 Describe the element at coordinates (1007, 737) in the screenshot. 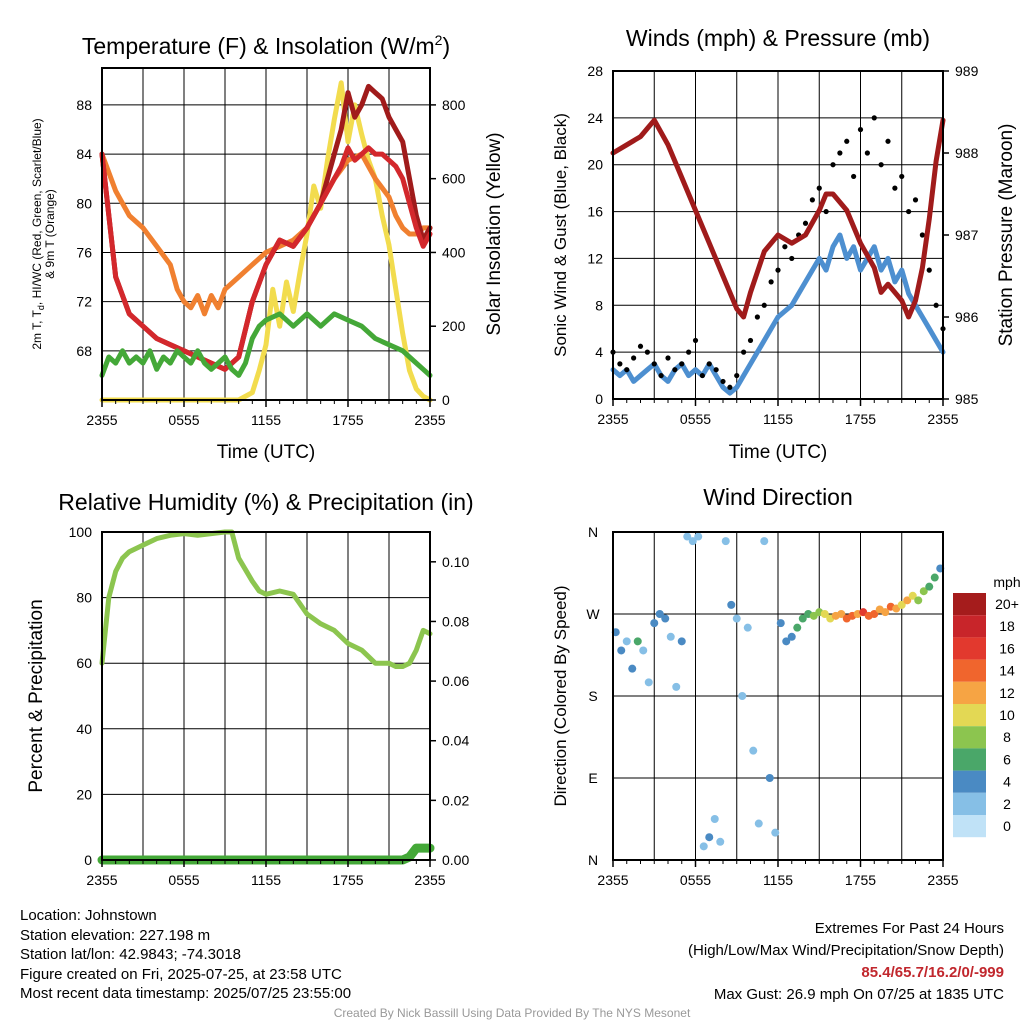

I see `colorbar-label: 8` at that location.